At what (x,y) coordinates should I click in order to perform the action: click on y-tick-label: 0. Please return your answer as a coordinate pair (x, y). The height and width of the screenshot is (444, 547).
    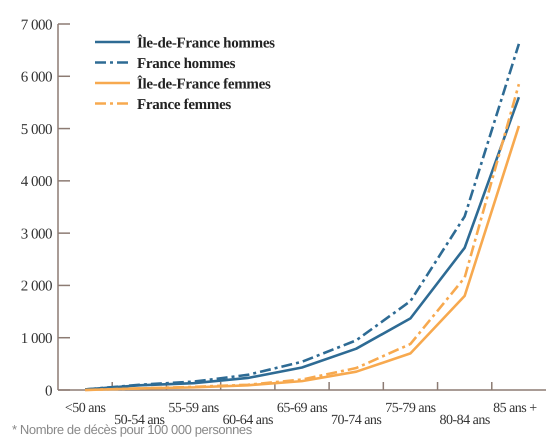
    Looking at the image, I should click on (48, 391).